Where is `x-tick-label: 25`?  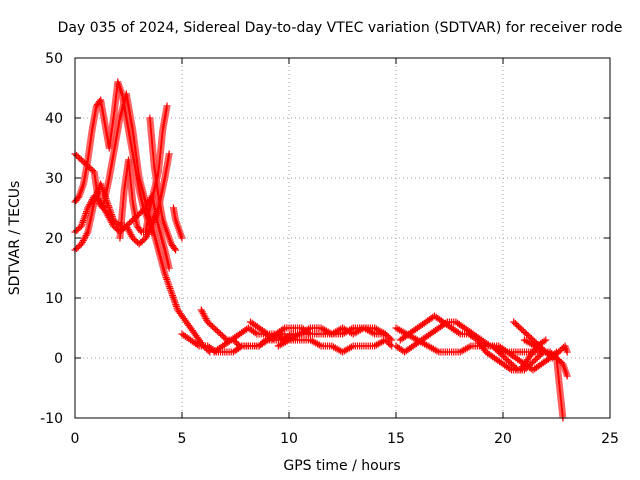
x-tick-label: 25 is located at coordinates (610, 439).